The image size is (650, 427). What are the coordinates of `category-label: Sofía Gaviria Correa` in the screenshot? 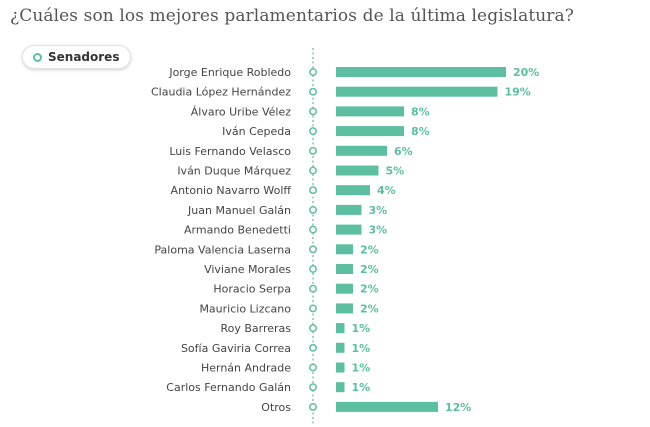 It's located at (236, 348).